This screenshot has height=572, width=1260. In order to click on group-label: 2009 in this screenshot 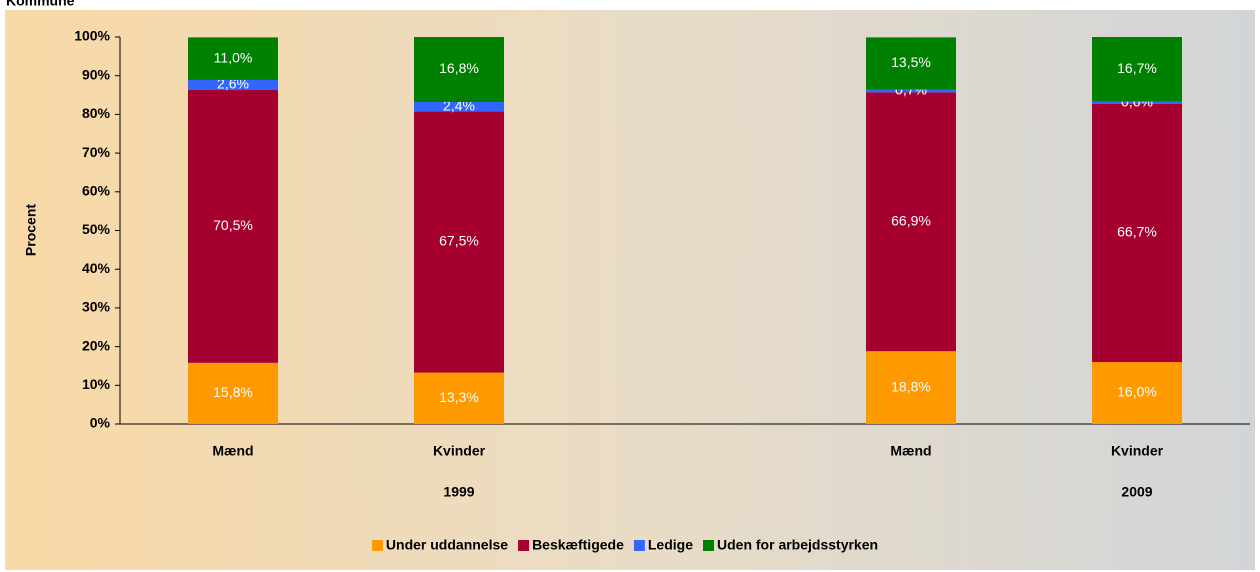, I will do `click(1136, 492)`.